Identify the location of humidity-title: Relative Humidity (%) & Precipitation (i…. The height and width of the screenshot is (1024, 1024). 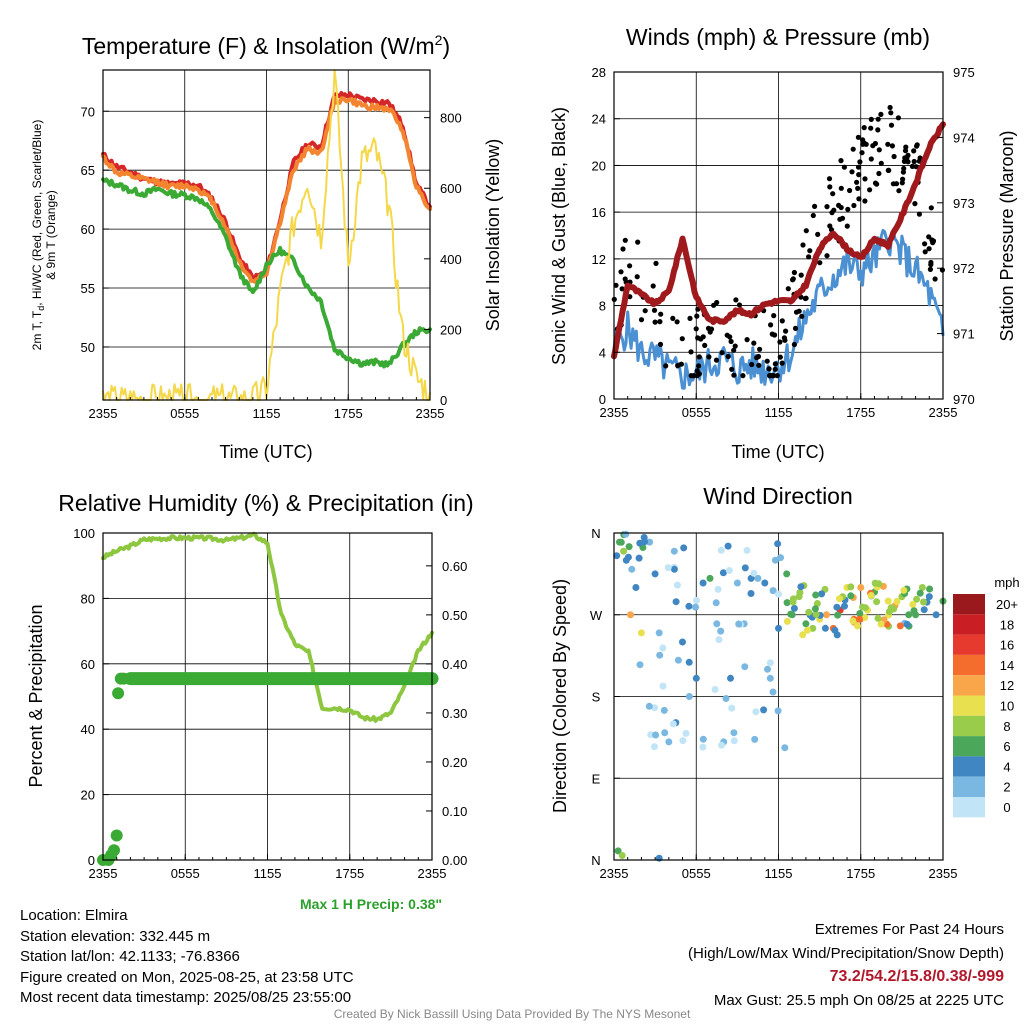
(265, 503).